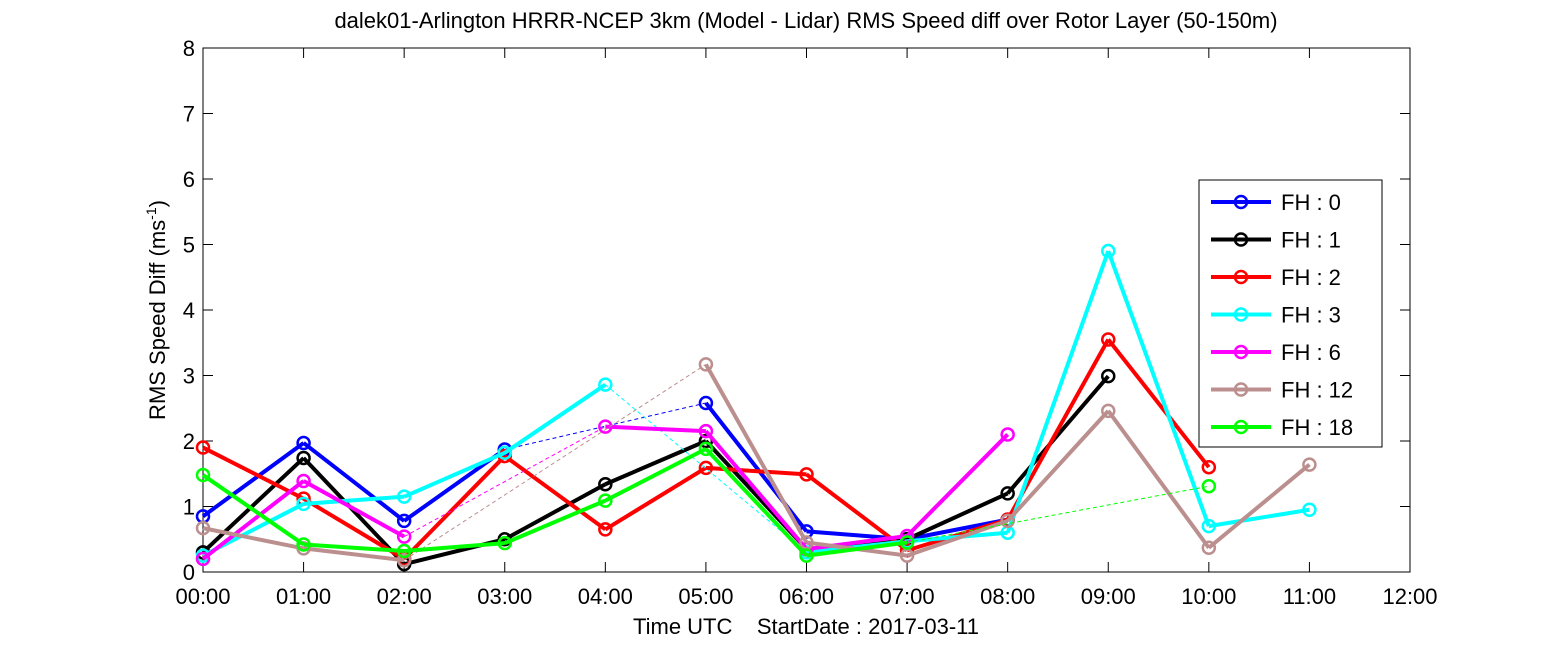 This screenshot has height=661, width=1559. Describe the element at coordinates (303, 596) in the screenshot. I see `x-tick-label: 01:00` at that location.